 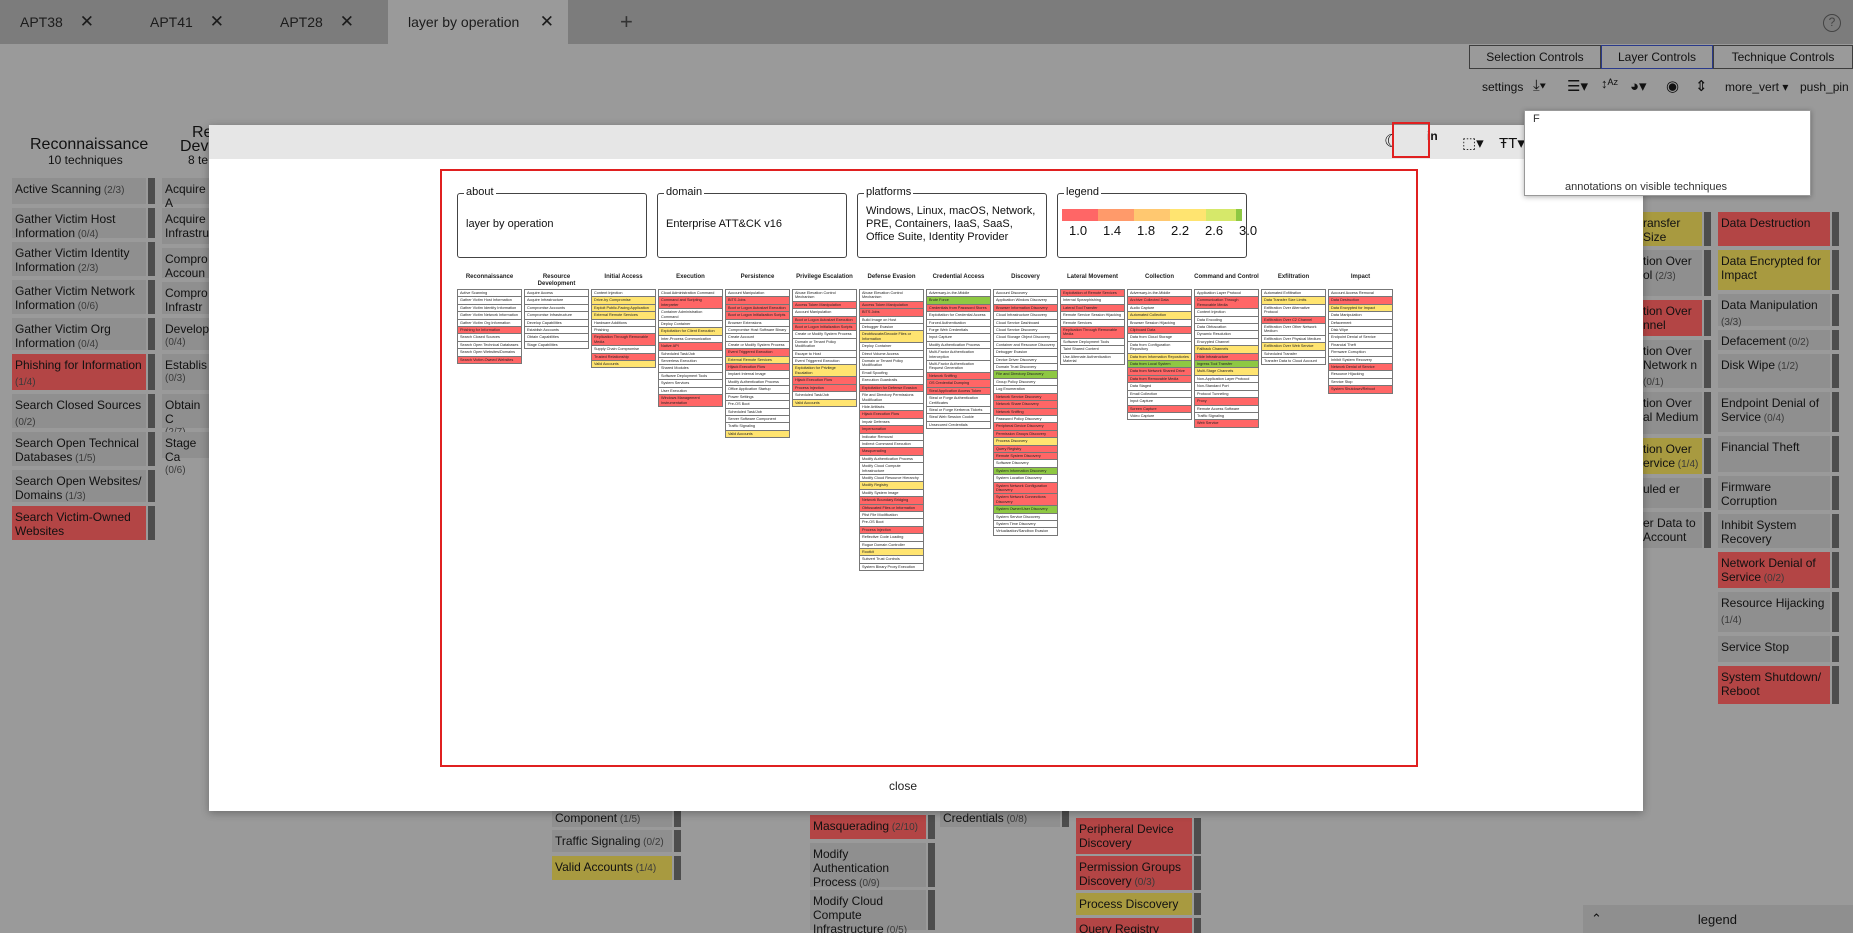 What do you see at coordinates (1774, 270) in the screenshot?
I see `technique-cell: Data Encrypted for Impact` at bounding box center [1774, 270].